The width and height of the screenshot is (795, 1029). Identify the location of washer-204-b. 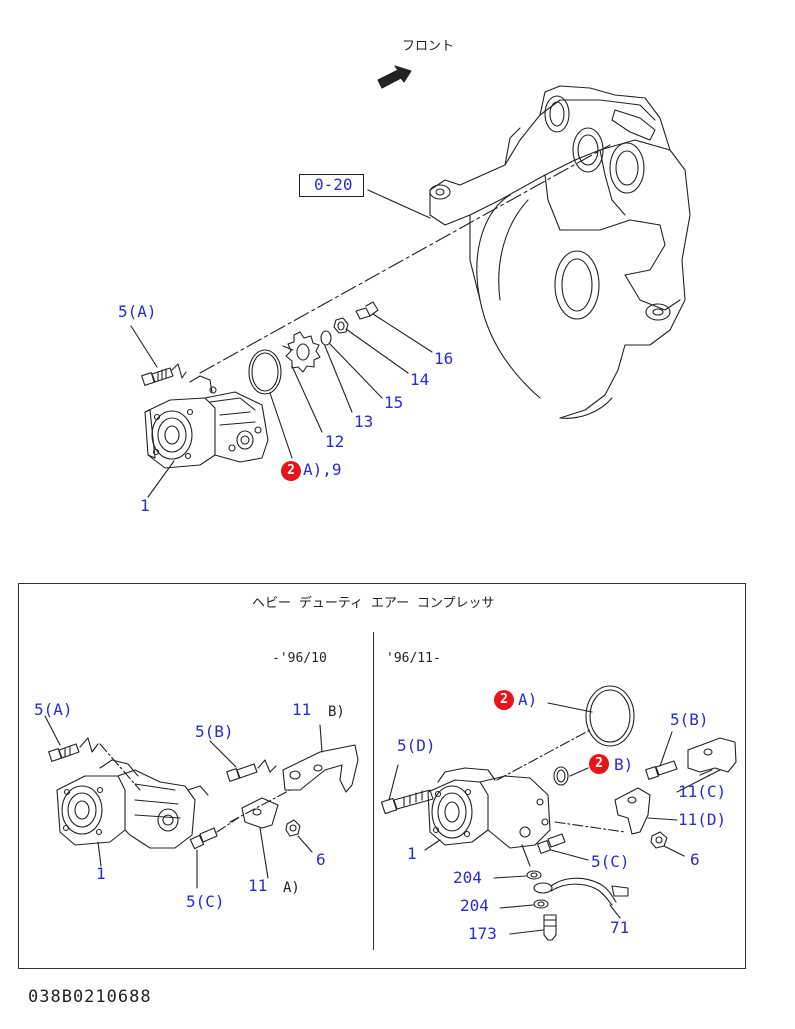
(524, 904).